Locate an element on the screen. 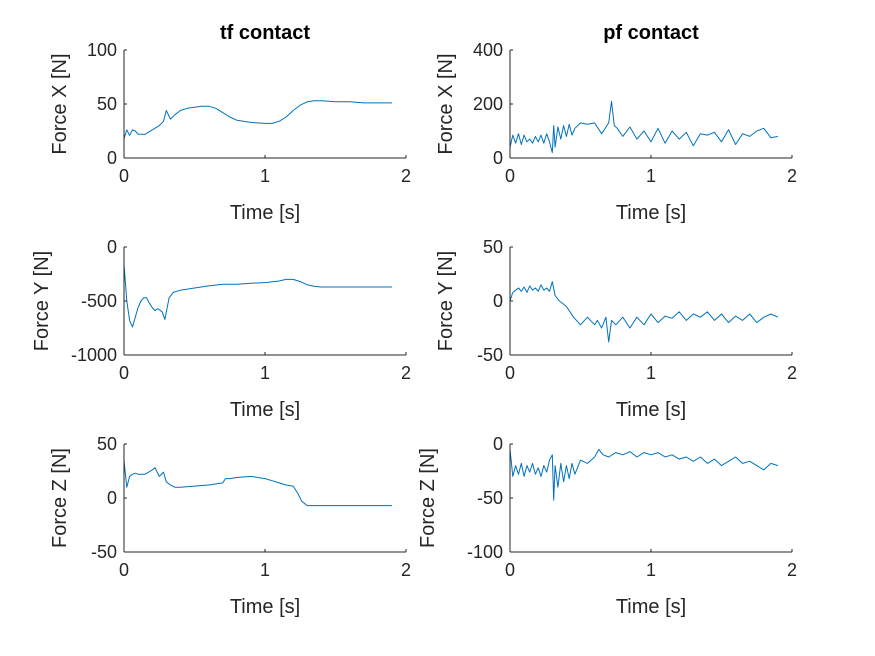 The width and height of the screenshot is (875, 656). y-tick-label: -1000 is located at coordinates (94, 355).